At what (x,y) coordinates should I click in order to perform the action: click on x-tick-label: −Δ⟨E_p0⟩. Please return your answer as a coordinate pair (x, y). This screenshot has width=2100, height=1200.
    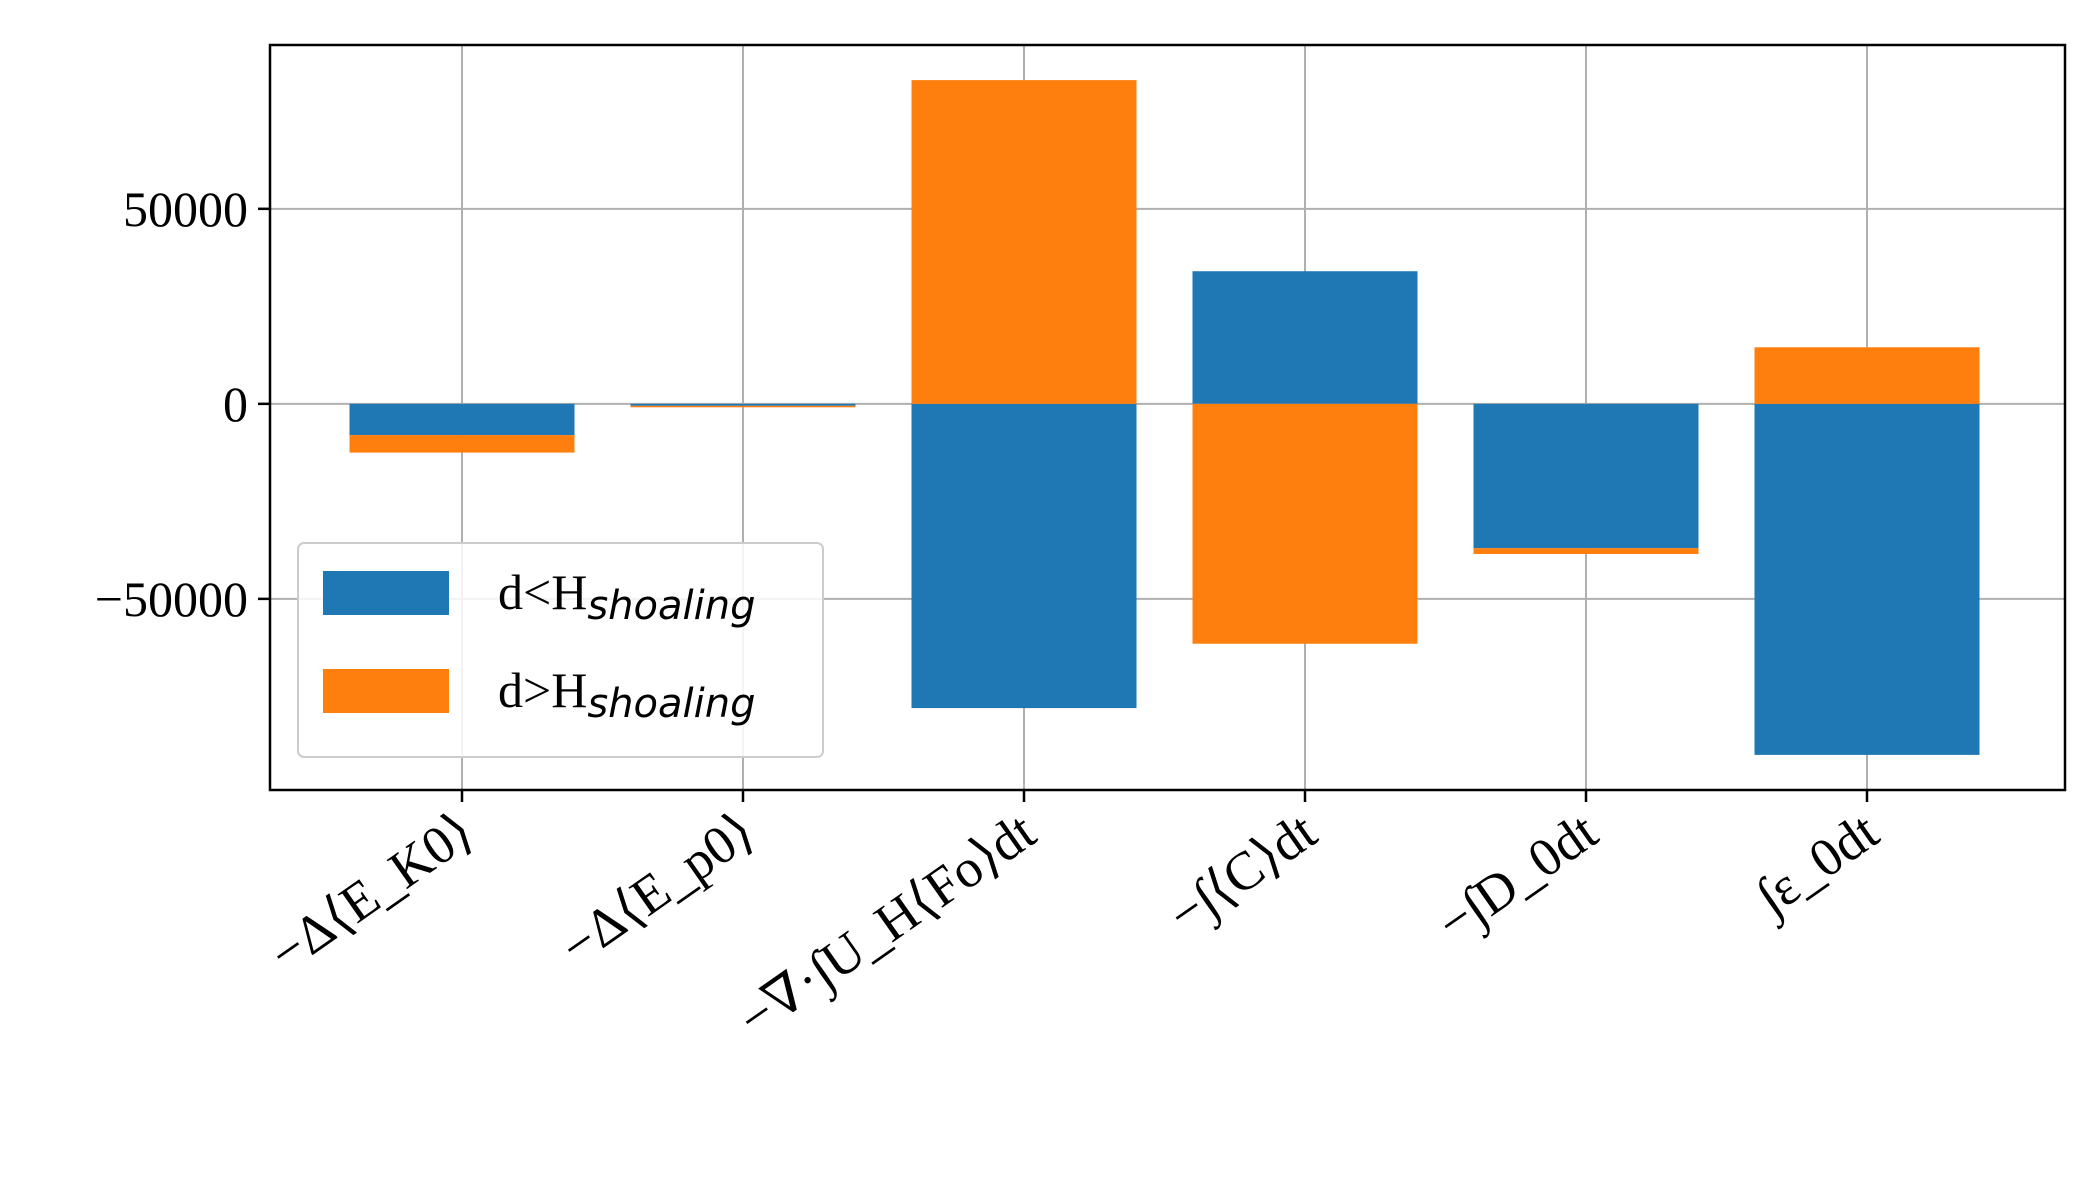
    Looking at the image, I should click on (657, 889).